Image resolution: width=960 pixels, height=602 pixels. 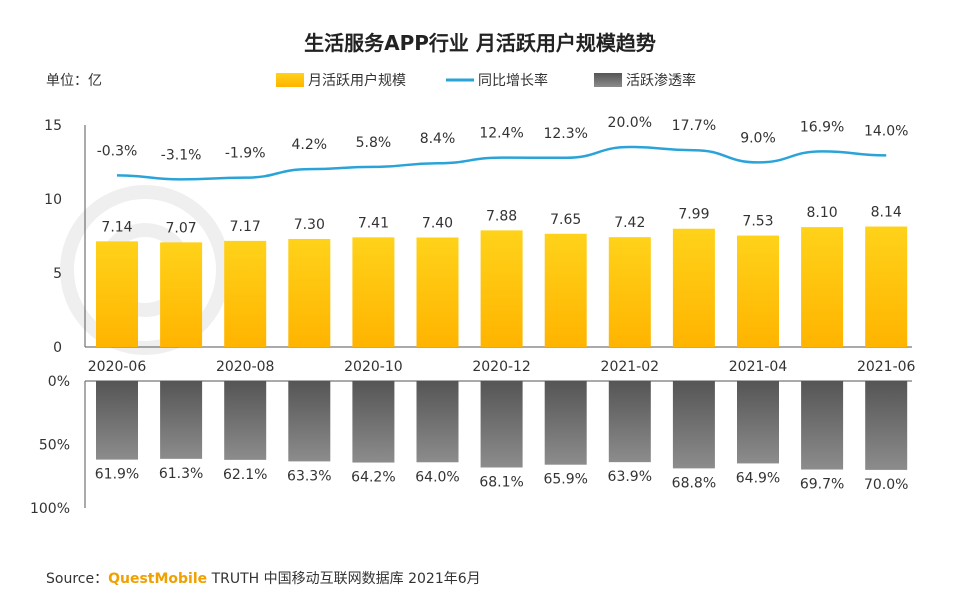 What do you see at coordinates (565, 480) in the screenshot?
I see `penetration-data-label: 65.9%` at bounding box center [565, 480].